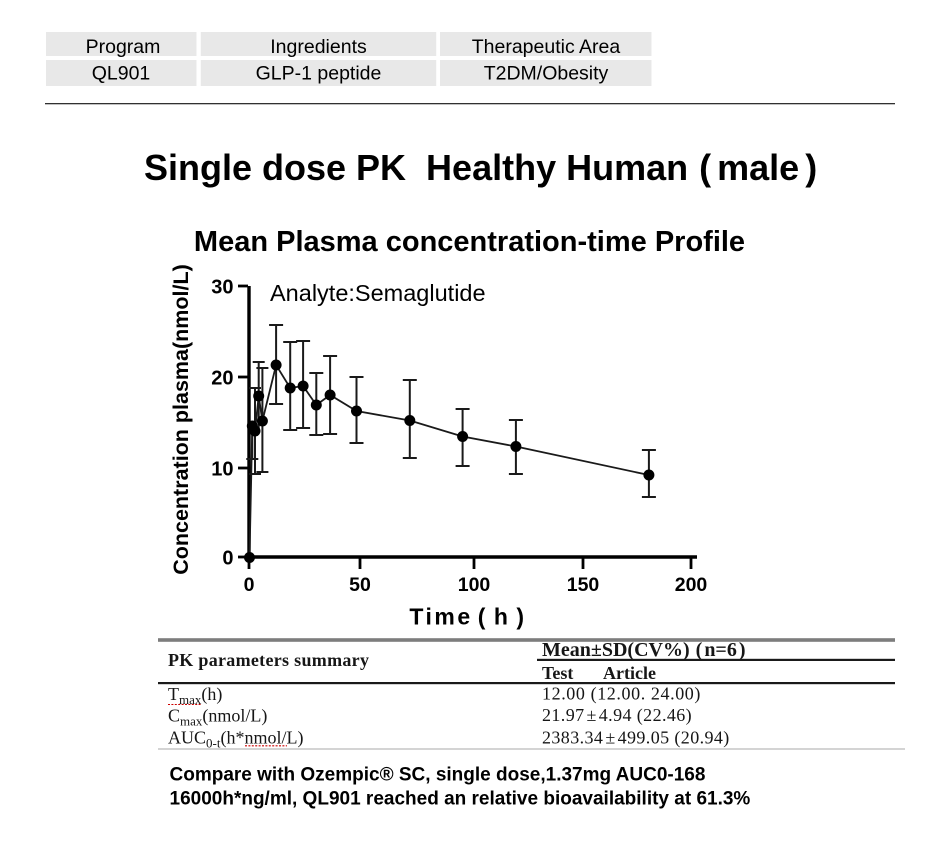 The height and width of the screenshot is (858, 933). Describe the element at coordinates (583, 585) in the screenshot. I see `svg-text: 150` at that location.